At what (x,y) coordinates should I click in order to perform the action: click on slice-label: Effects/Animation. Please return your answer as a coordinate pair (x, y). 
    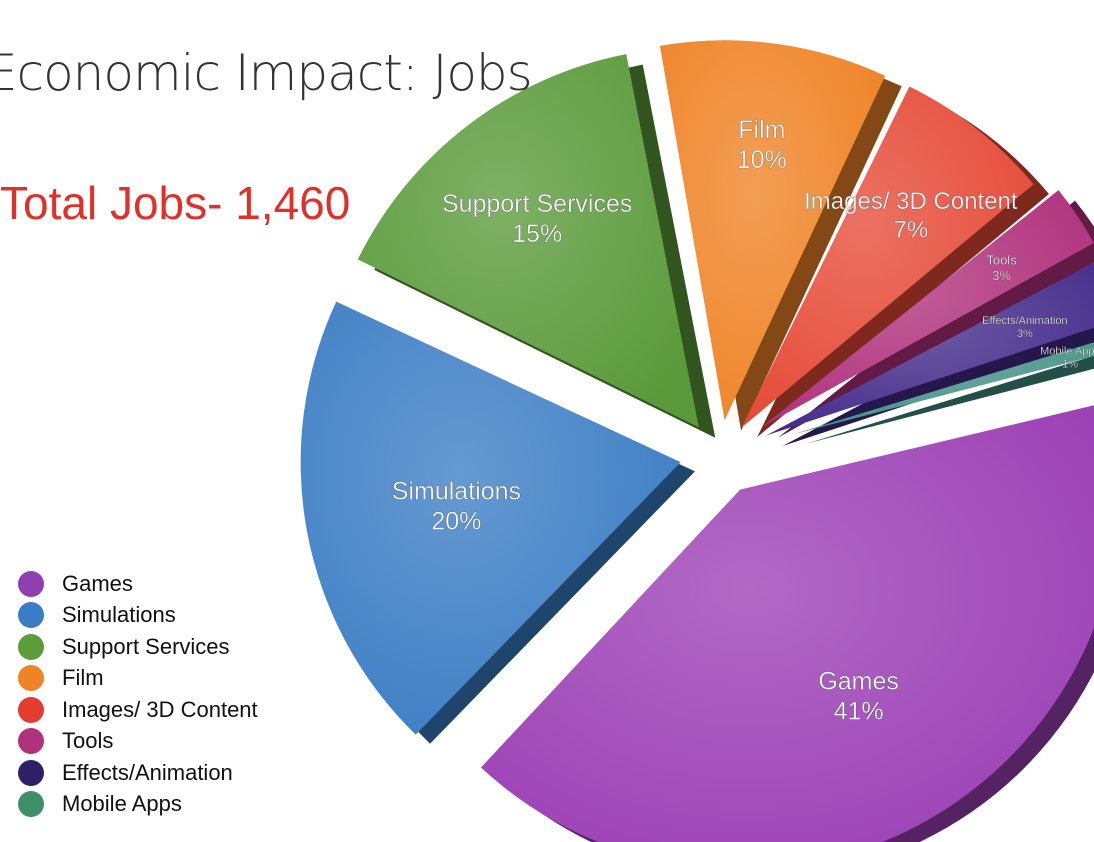
    Looking at the image, I should click on (1024, 321).